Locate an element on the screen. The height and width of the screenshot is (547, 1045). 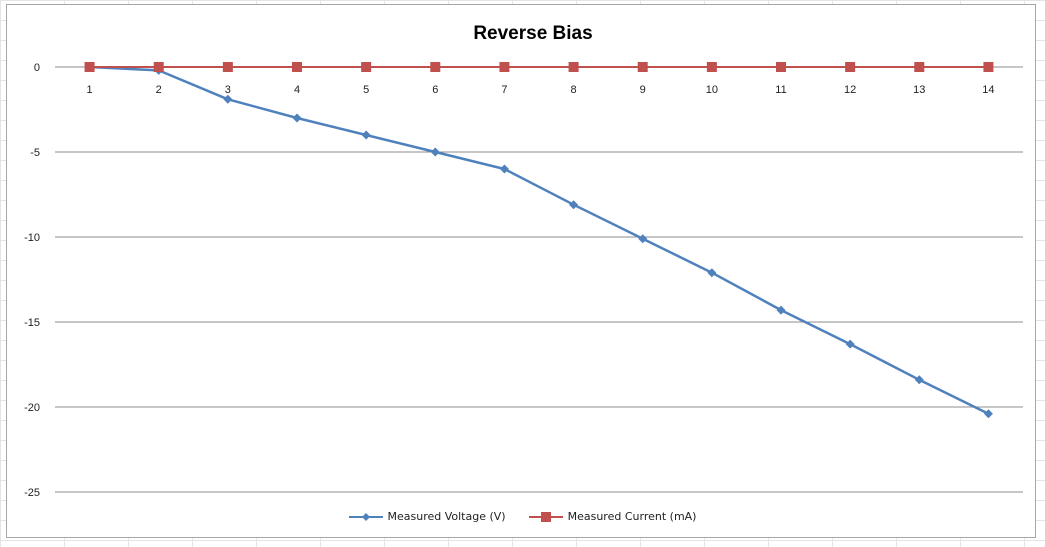
x-tick-label-4: 5 is located at coordinates (366, 90).